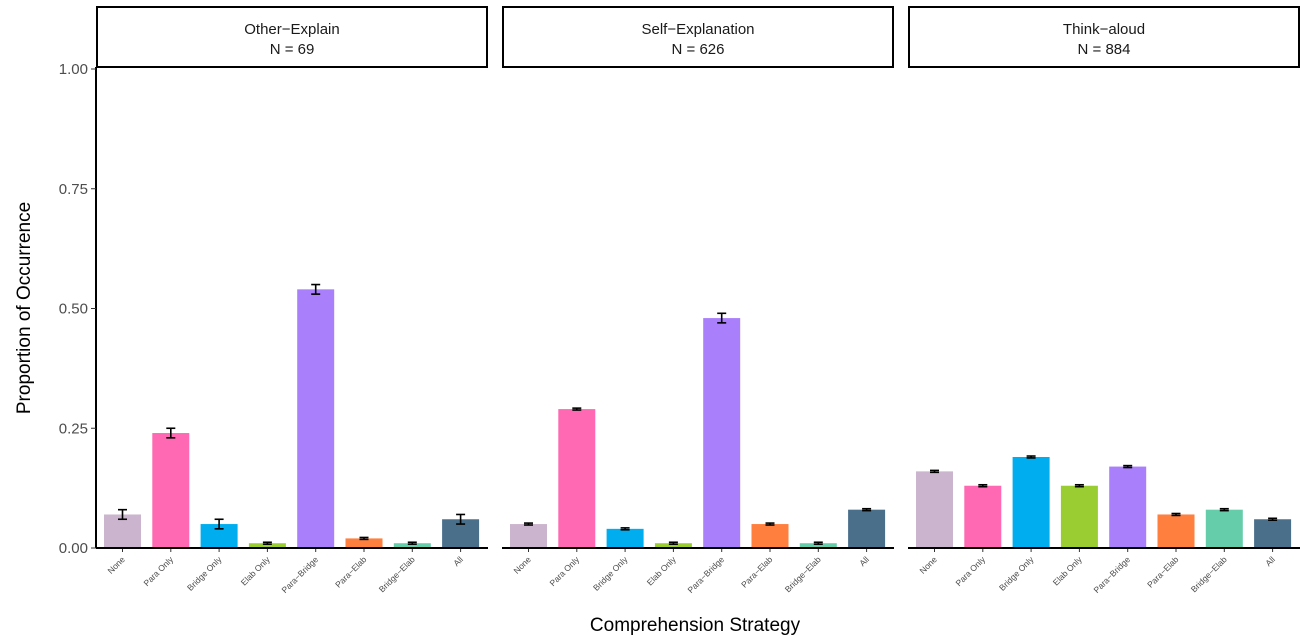 This screenshot has width=1307, height=641. I want to click on y-tick-label: 0.50, so click(73, 309).